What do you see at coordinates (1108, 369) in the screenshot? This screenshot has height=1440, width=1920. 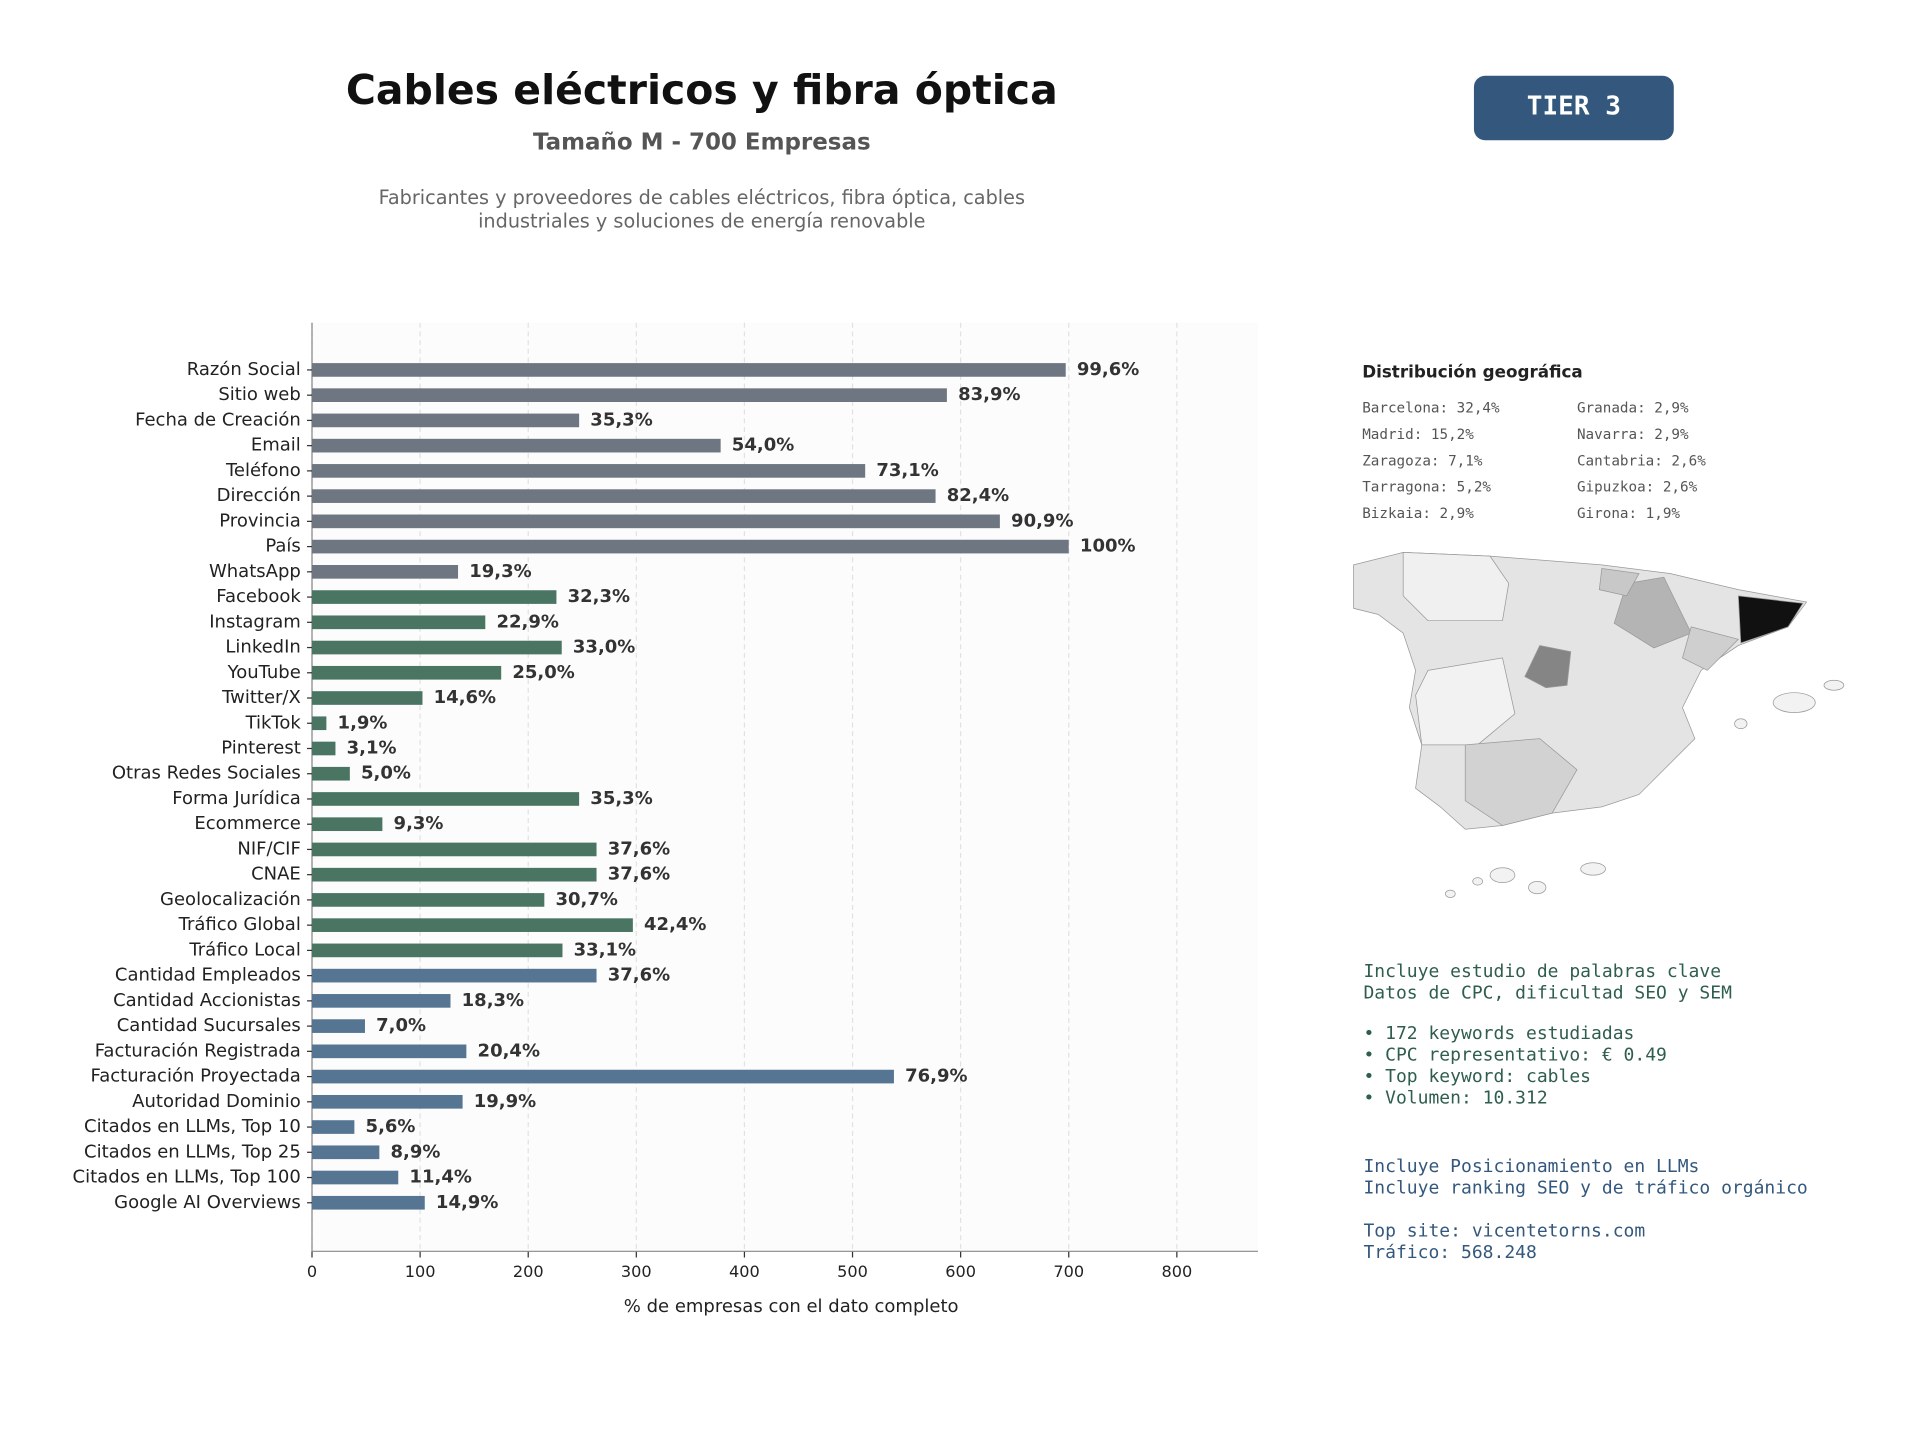 I see `value-label: 99,6%` at bounding box center [1108, 369].